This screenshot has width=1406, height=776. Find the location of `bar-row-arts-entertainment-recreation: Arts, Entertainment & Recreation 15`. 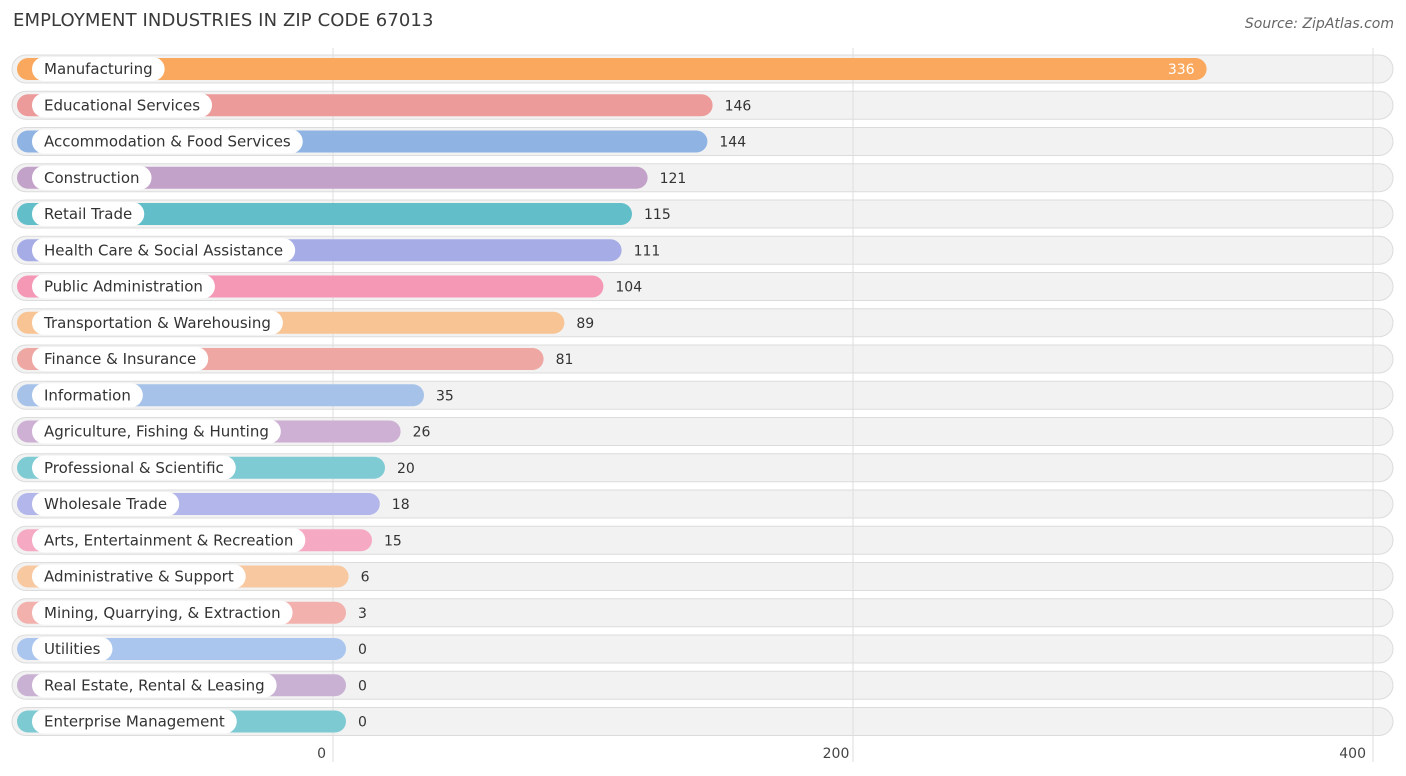

bar-row-arts-entertainment-recreation: Arts, Entertainment & Recreation 15 is located at coordinates (209, 540).